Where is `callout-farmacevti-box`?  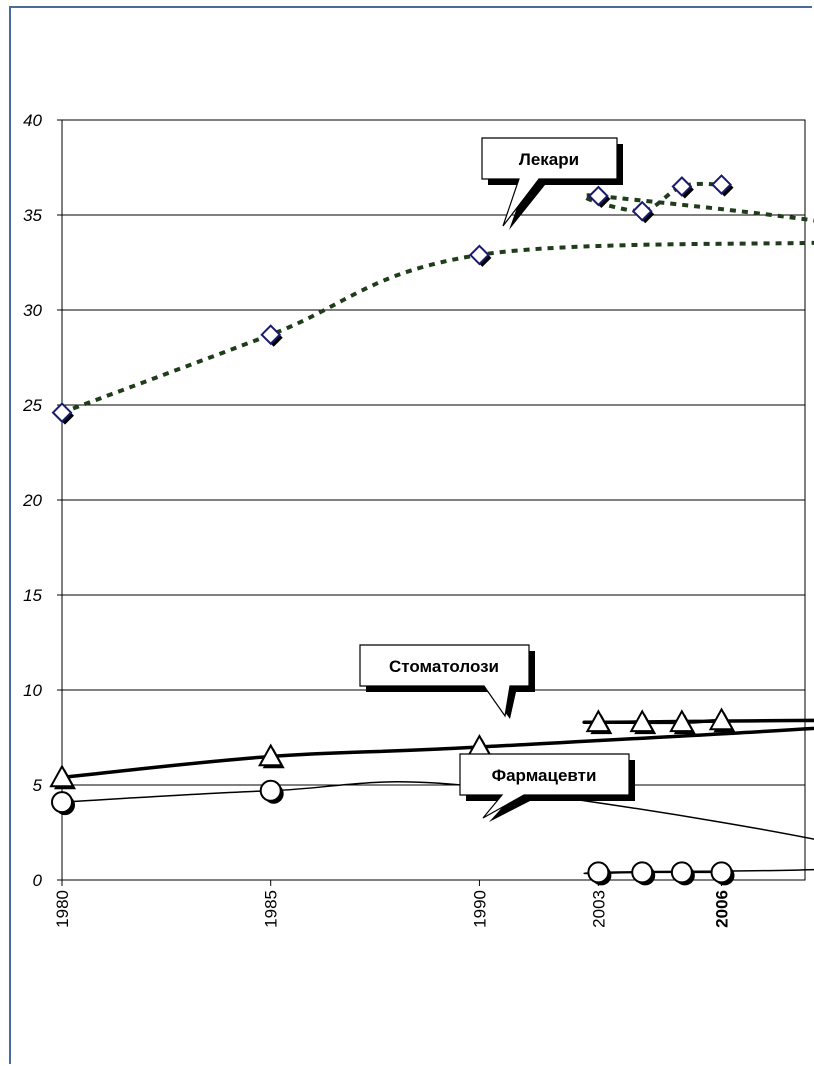
callout-farmacevti-box is located at coordinates (544, 786).